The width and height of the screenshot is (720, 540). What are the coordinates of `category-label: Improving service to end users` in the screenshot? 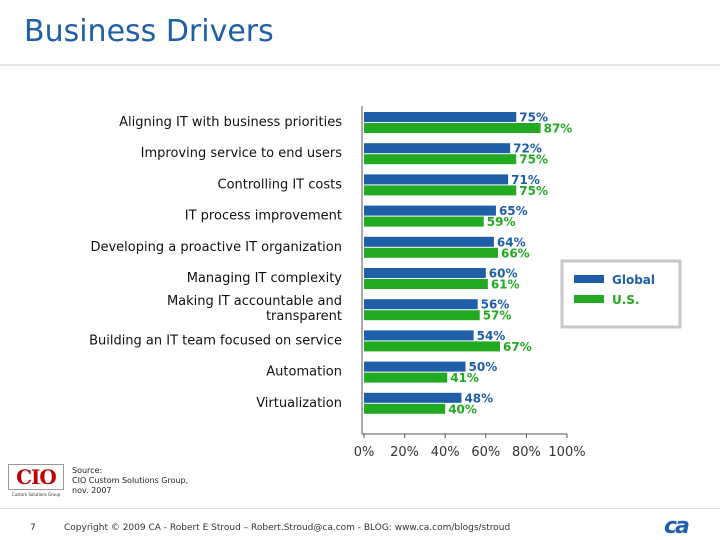 It's located at (242, 153).